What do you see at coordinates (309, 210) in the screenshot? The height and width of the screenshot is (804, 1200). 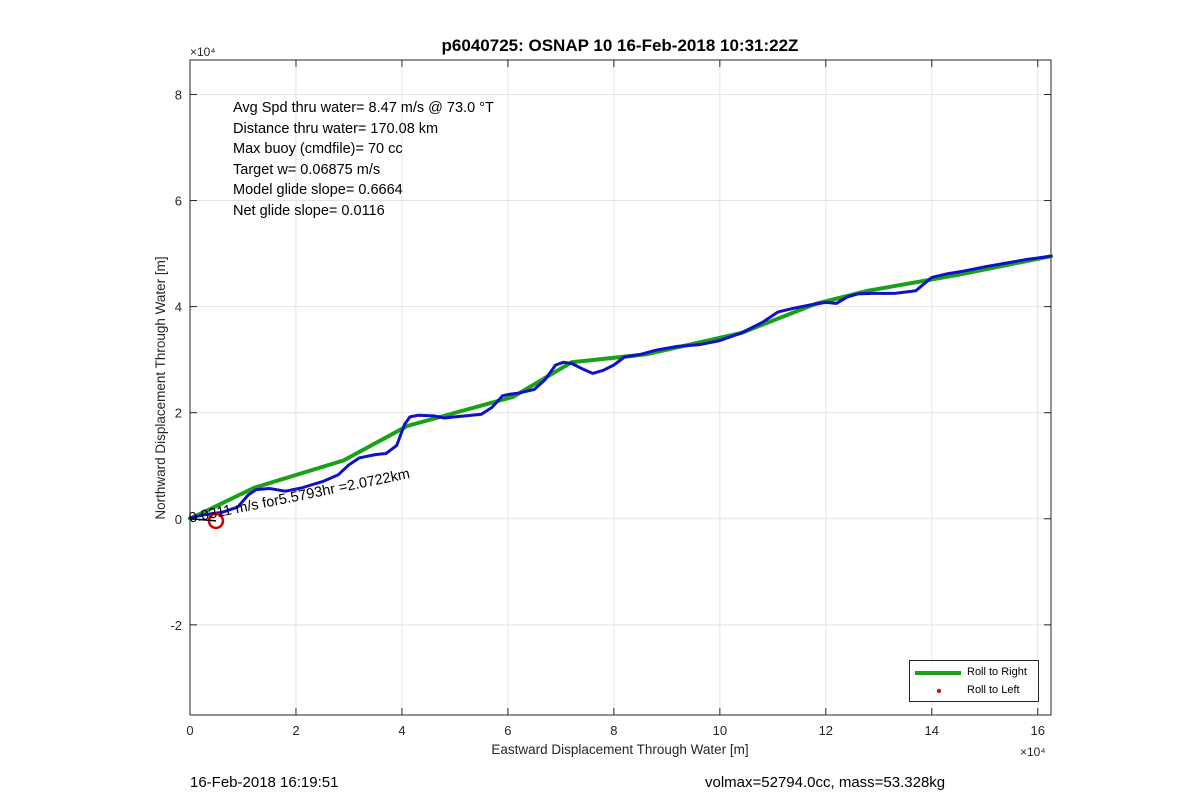 I see `annotation-net-glide: Net glide slope= 0.0116` at bounding box center [309, 210].